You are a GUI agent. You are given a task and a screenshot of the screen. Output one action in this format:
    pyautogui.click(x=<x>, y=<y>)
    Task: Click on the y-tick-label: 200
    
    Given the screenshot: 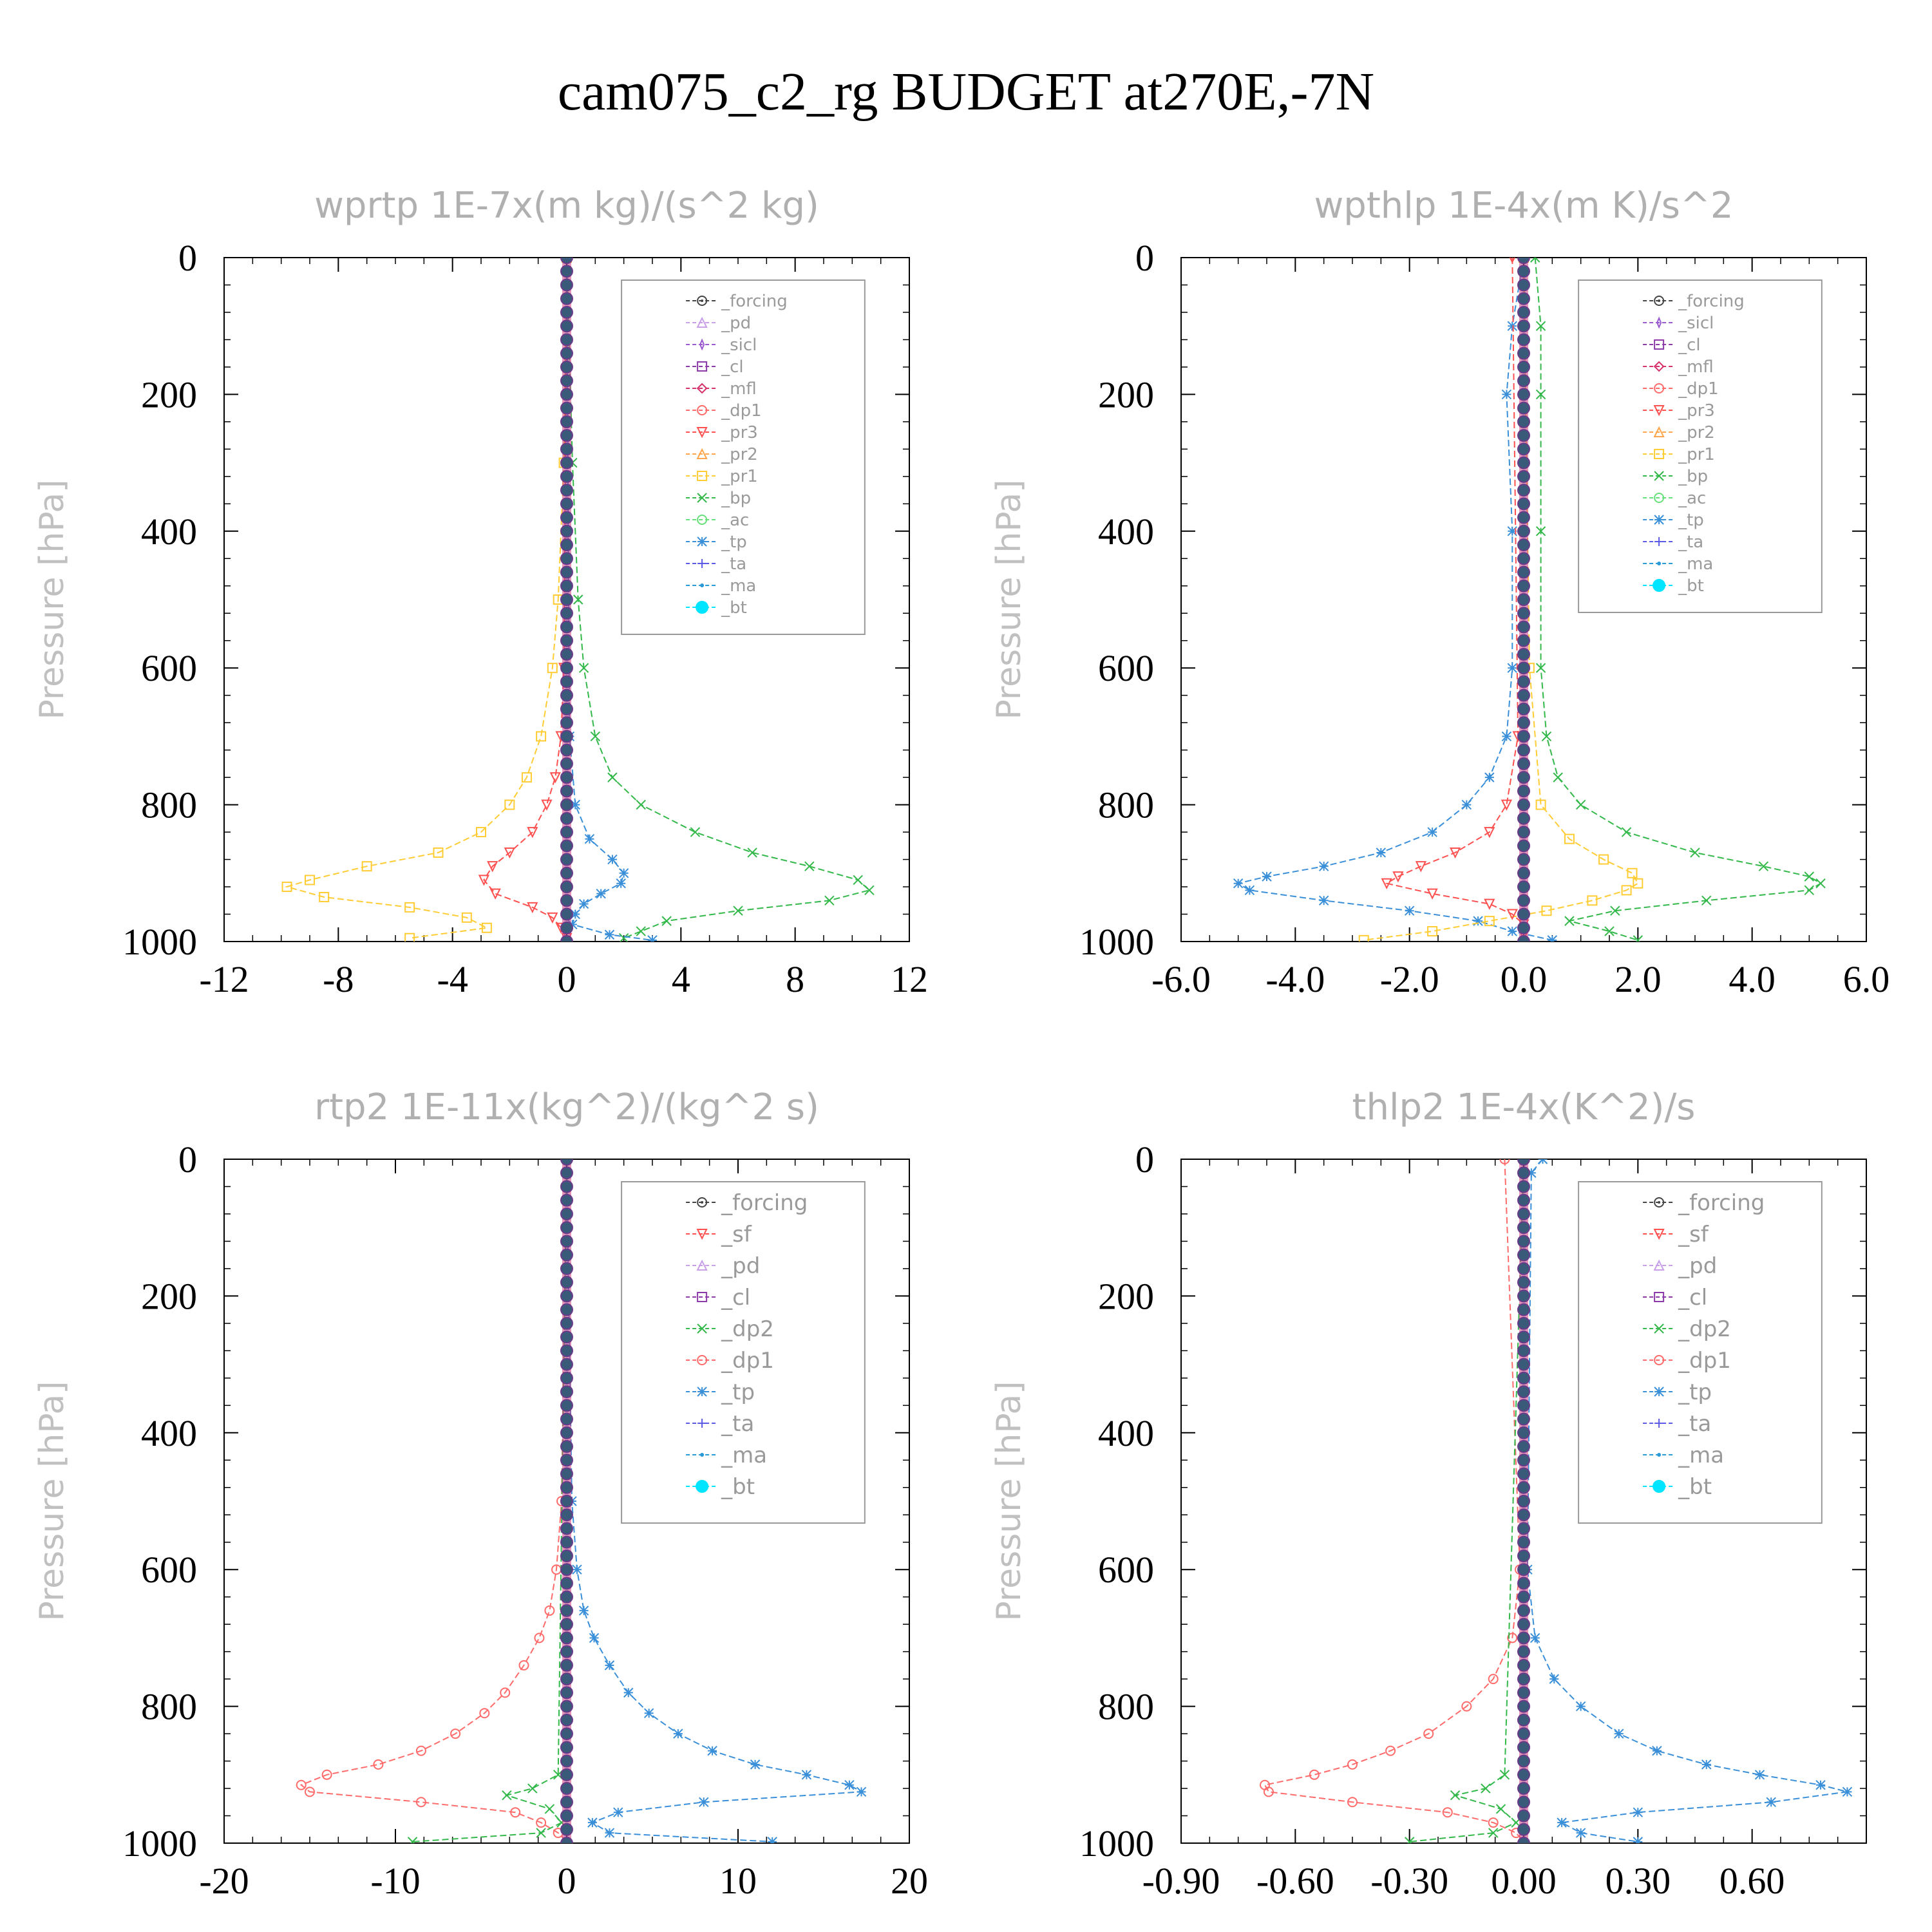 What is the action you would take?
    pyautogui.click(x=169, y=395)
    